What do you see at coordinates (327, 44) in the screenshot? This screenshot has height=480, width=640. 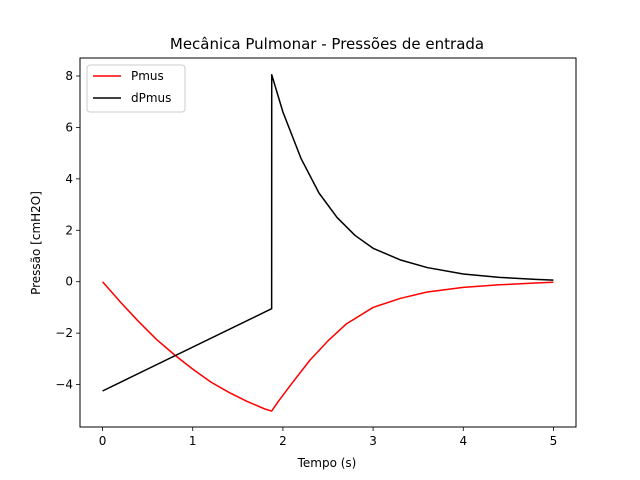 I see `chart-title: Mecânica Pulmonar - Pressões de entrada` at bounding box center [327, 44].